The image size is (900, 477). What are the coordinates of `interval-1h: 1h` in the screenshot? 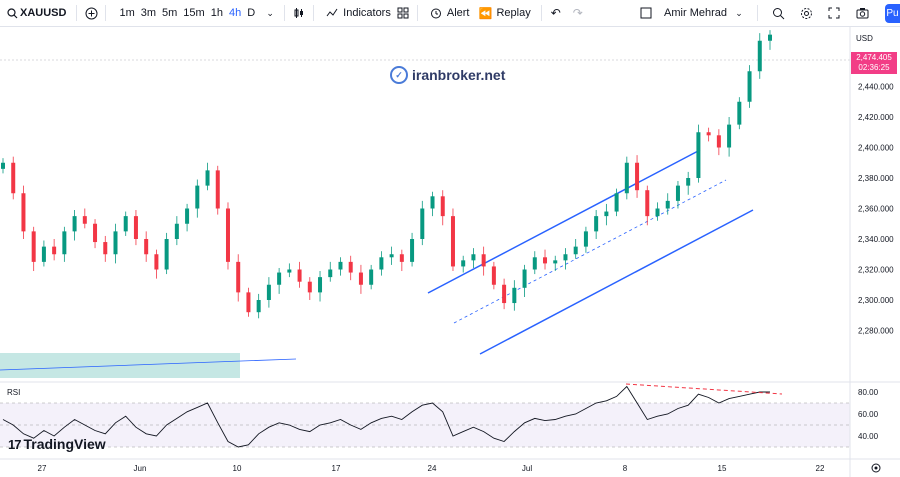 It's located at (216, 13).